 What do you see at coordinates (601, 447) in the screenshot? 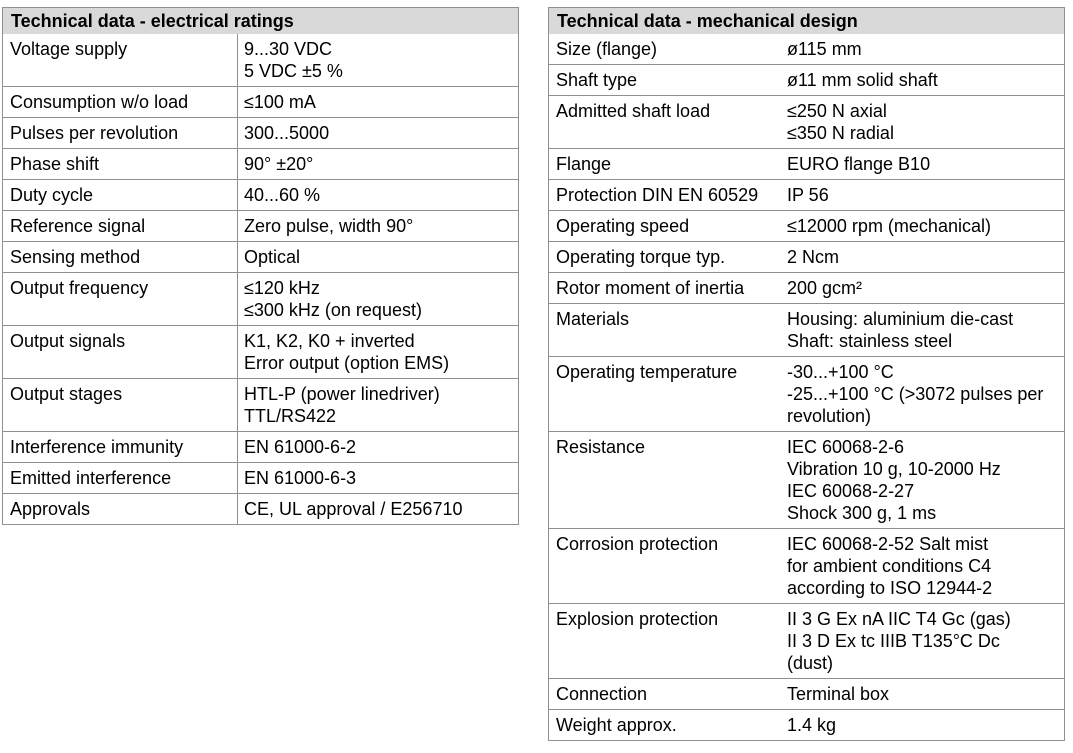
I see `row-label: Resistance` at bounding box center [601, 447].